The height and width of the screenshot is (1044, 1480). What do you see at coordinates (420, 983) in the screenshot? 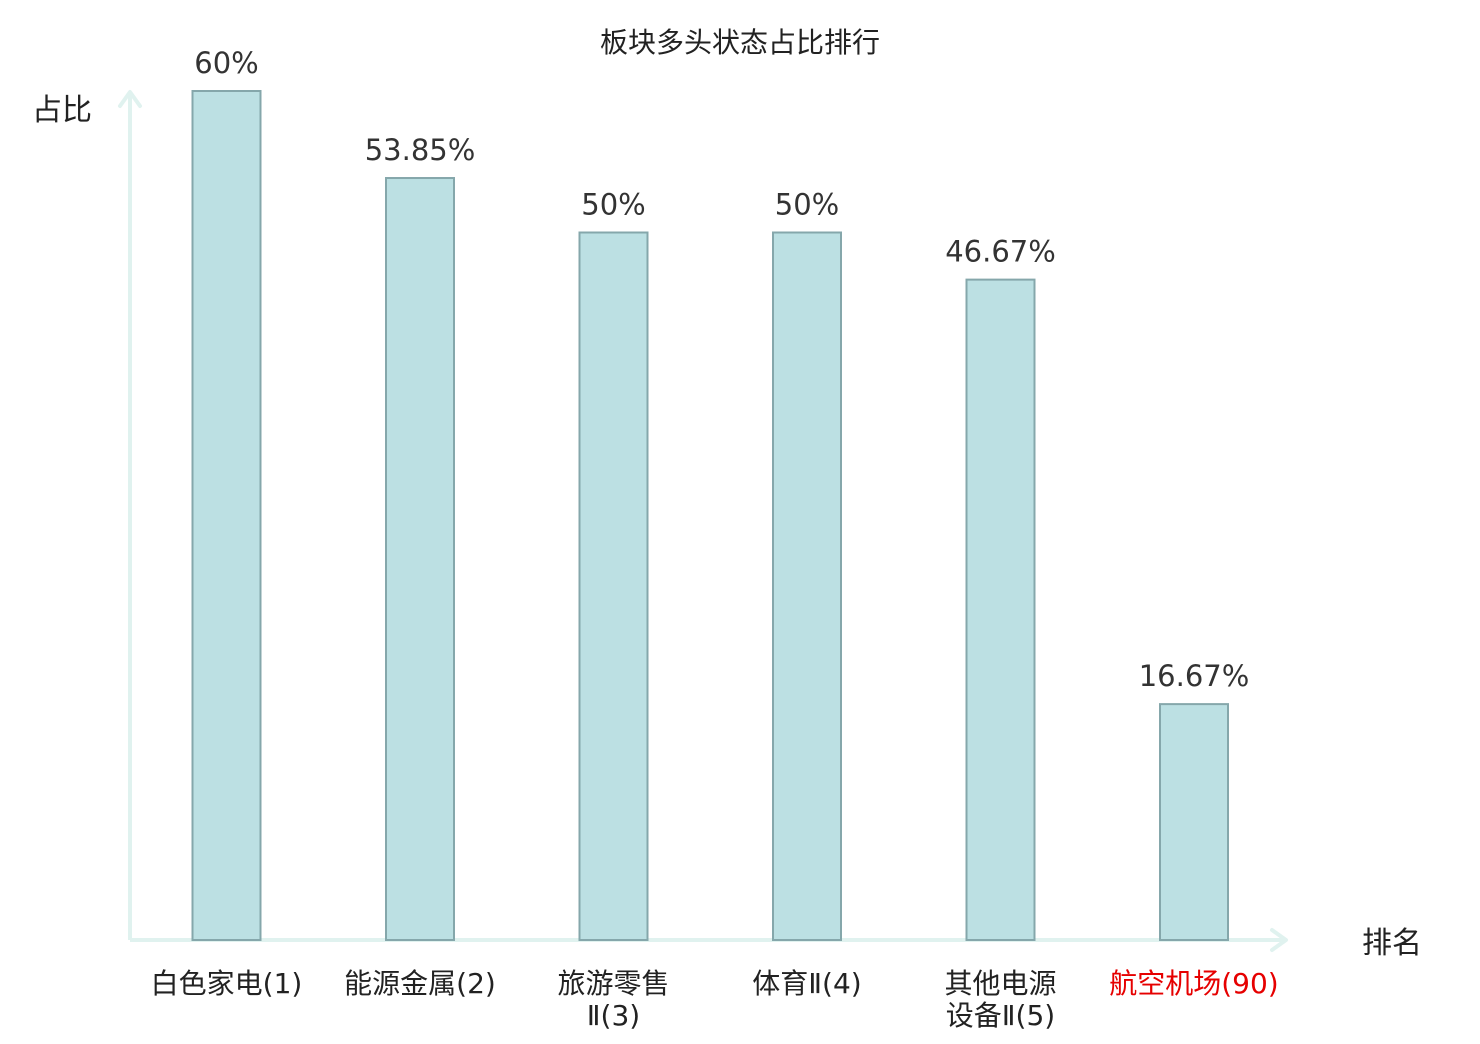
I see `x-tick-label-2: 能源金属(2)` at bounding box center [420, 983].